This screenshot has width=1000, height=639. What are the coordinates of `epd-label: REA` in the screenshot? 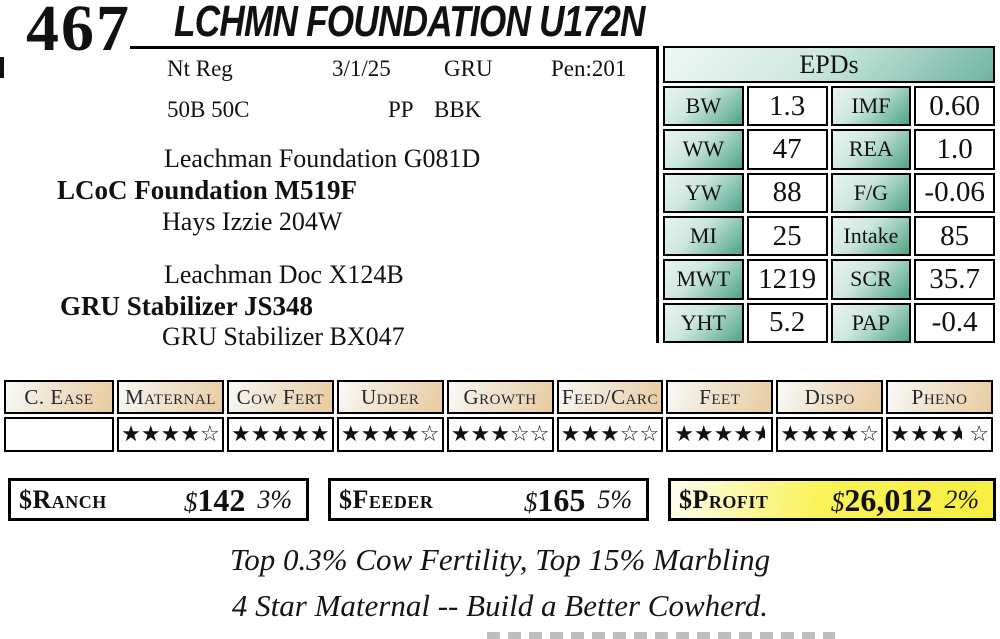 It's located at (871, 149).